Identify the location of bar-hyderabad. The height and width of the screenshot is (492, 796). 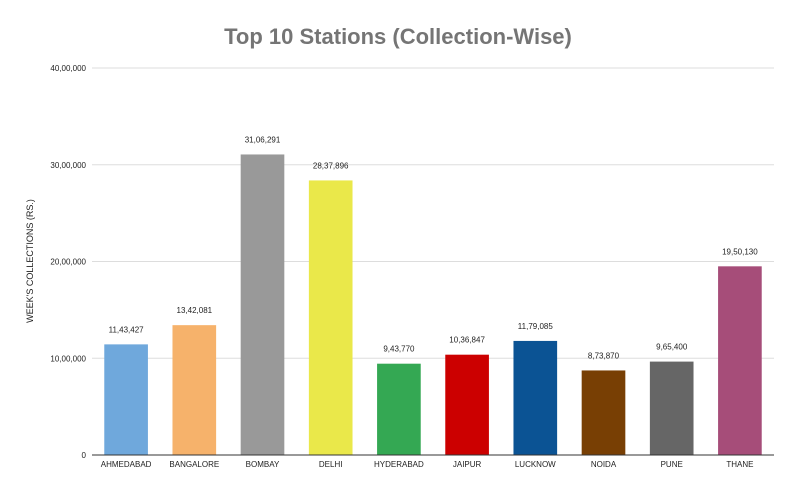
(399, 409).